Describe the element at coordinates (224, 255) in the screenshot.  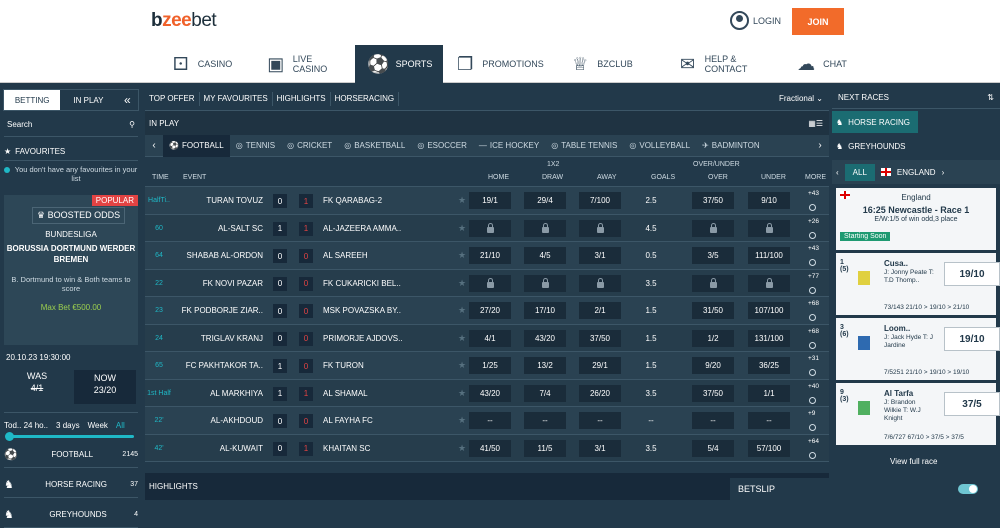
I see `home-team: SHABAB AL-ORDON` at that location.